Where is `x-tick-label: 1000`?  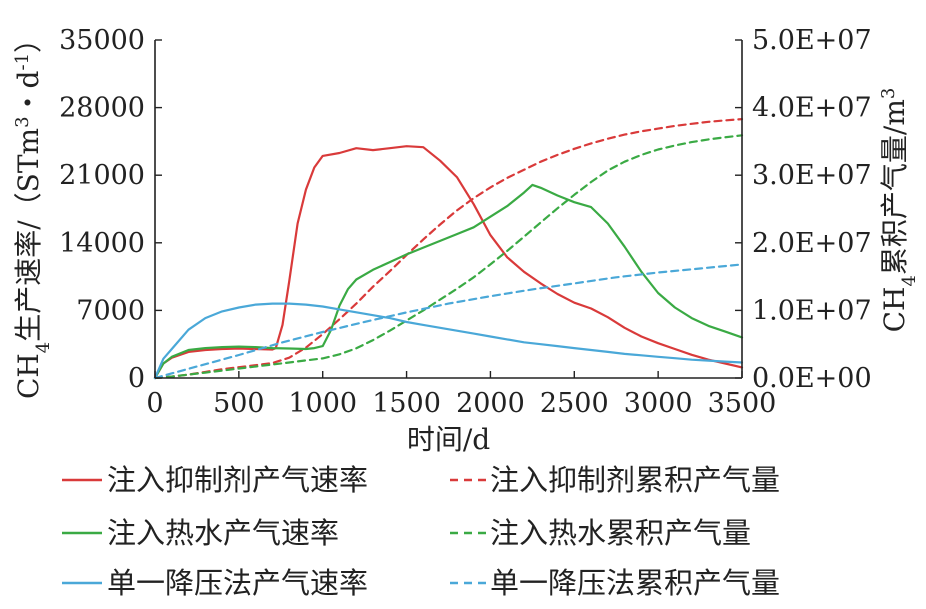 x-tick-label: 1000 is located at coordinates (322, 403).